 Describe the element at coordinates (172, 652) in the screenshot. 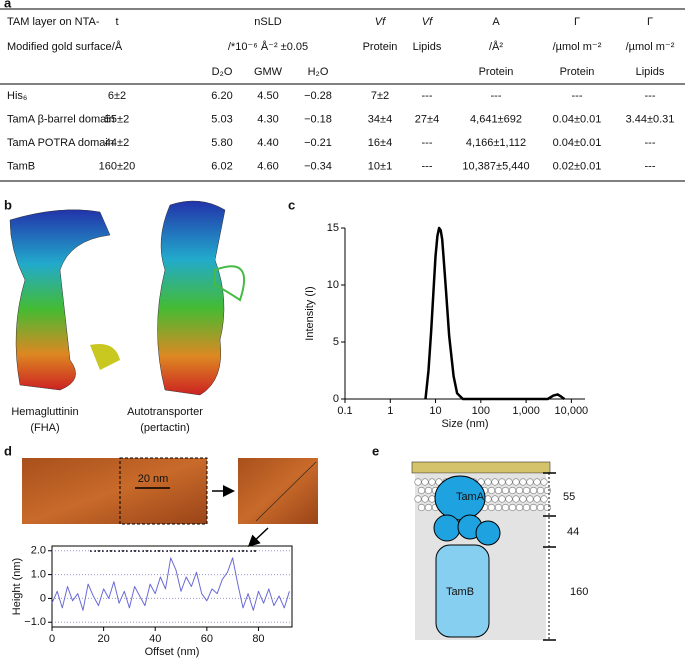

I see `x-axis-label: Offset (nm)` at that location.